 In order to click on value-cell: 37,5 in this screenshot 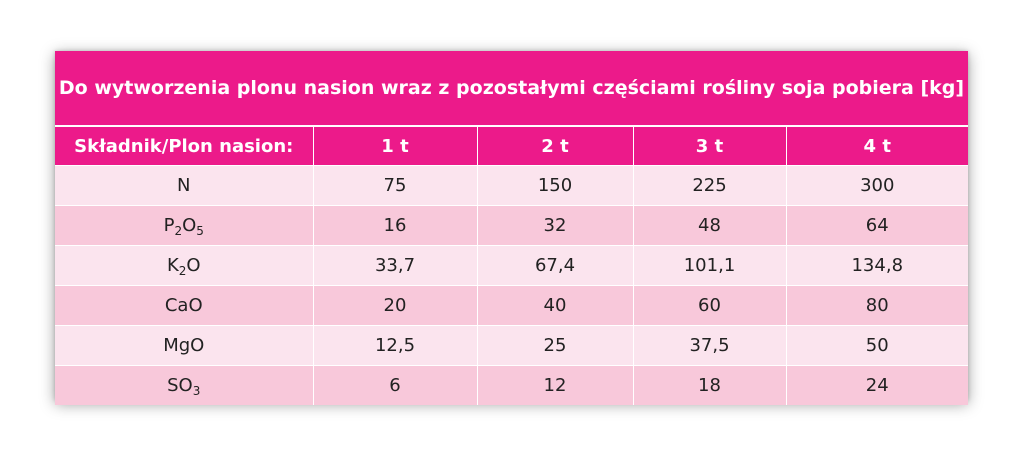, I will do `click(710, 345)`.